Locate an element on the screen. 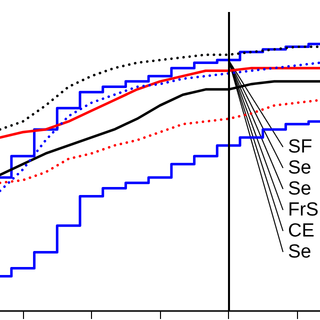 The width and height of the screenshot is (320, 320). annotation: FrS is located at coordinates (303, 210).